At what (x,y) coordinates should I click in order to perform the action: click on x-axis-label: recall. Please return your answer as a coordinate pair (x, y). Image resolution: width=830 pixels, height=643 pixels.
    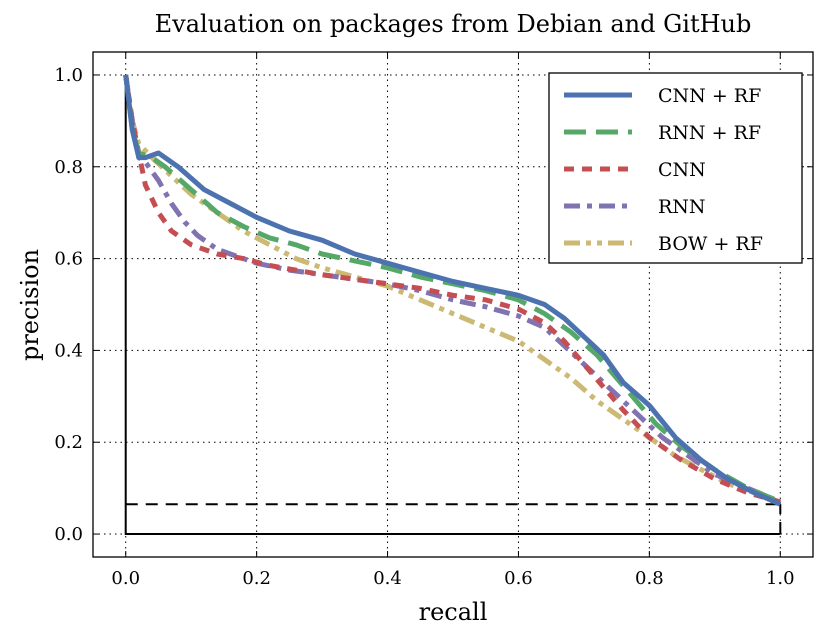
    Looking at the image, I should click on (453, 612).